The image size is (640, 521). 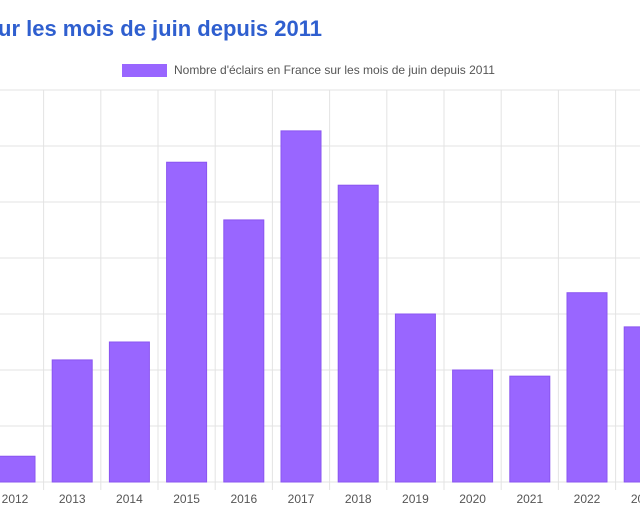 I want to click on x-tick-label: 2017, so click(x=301, y=499).